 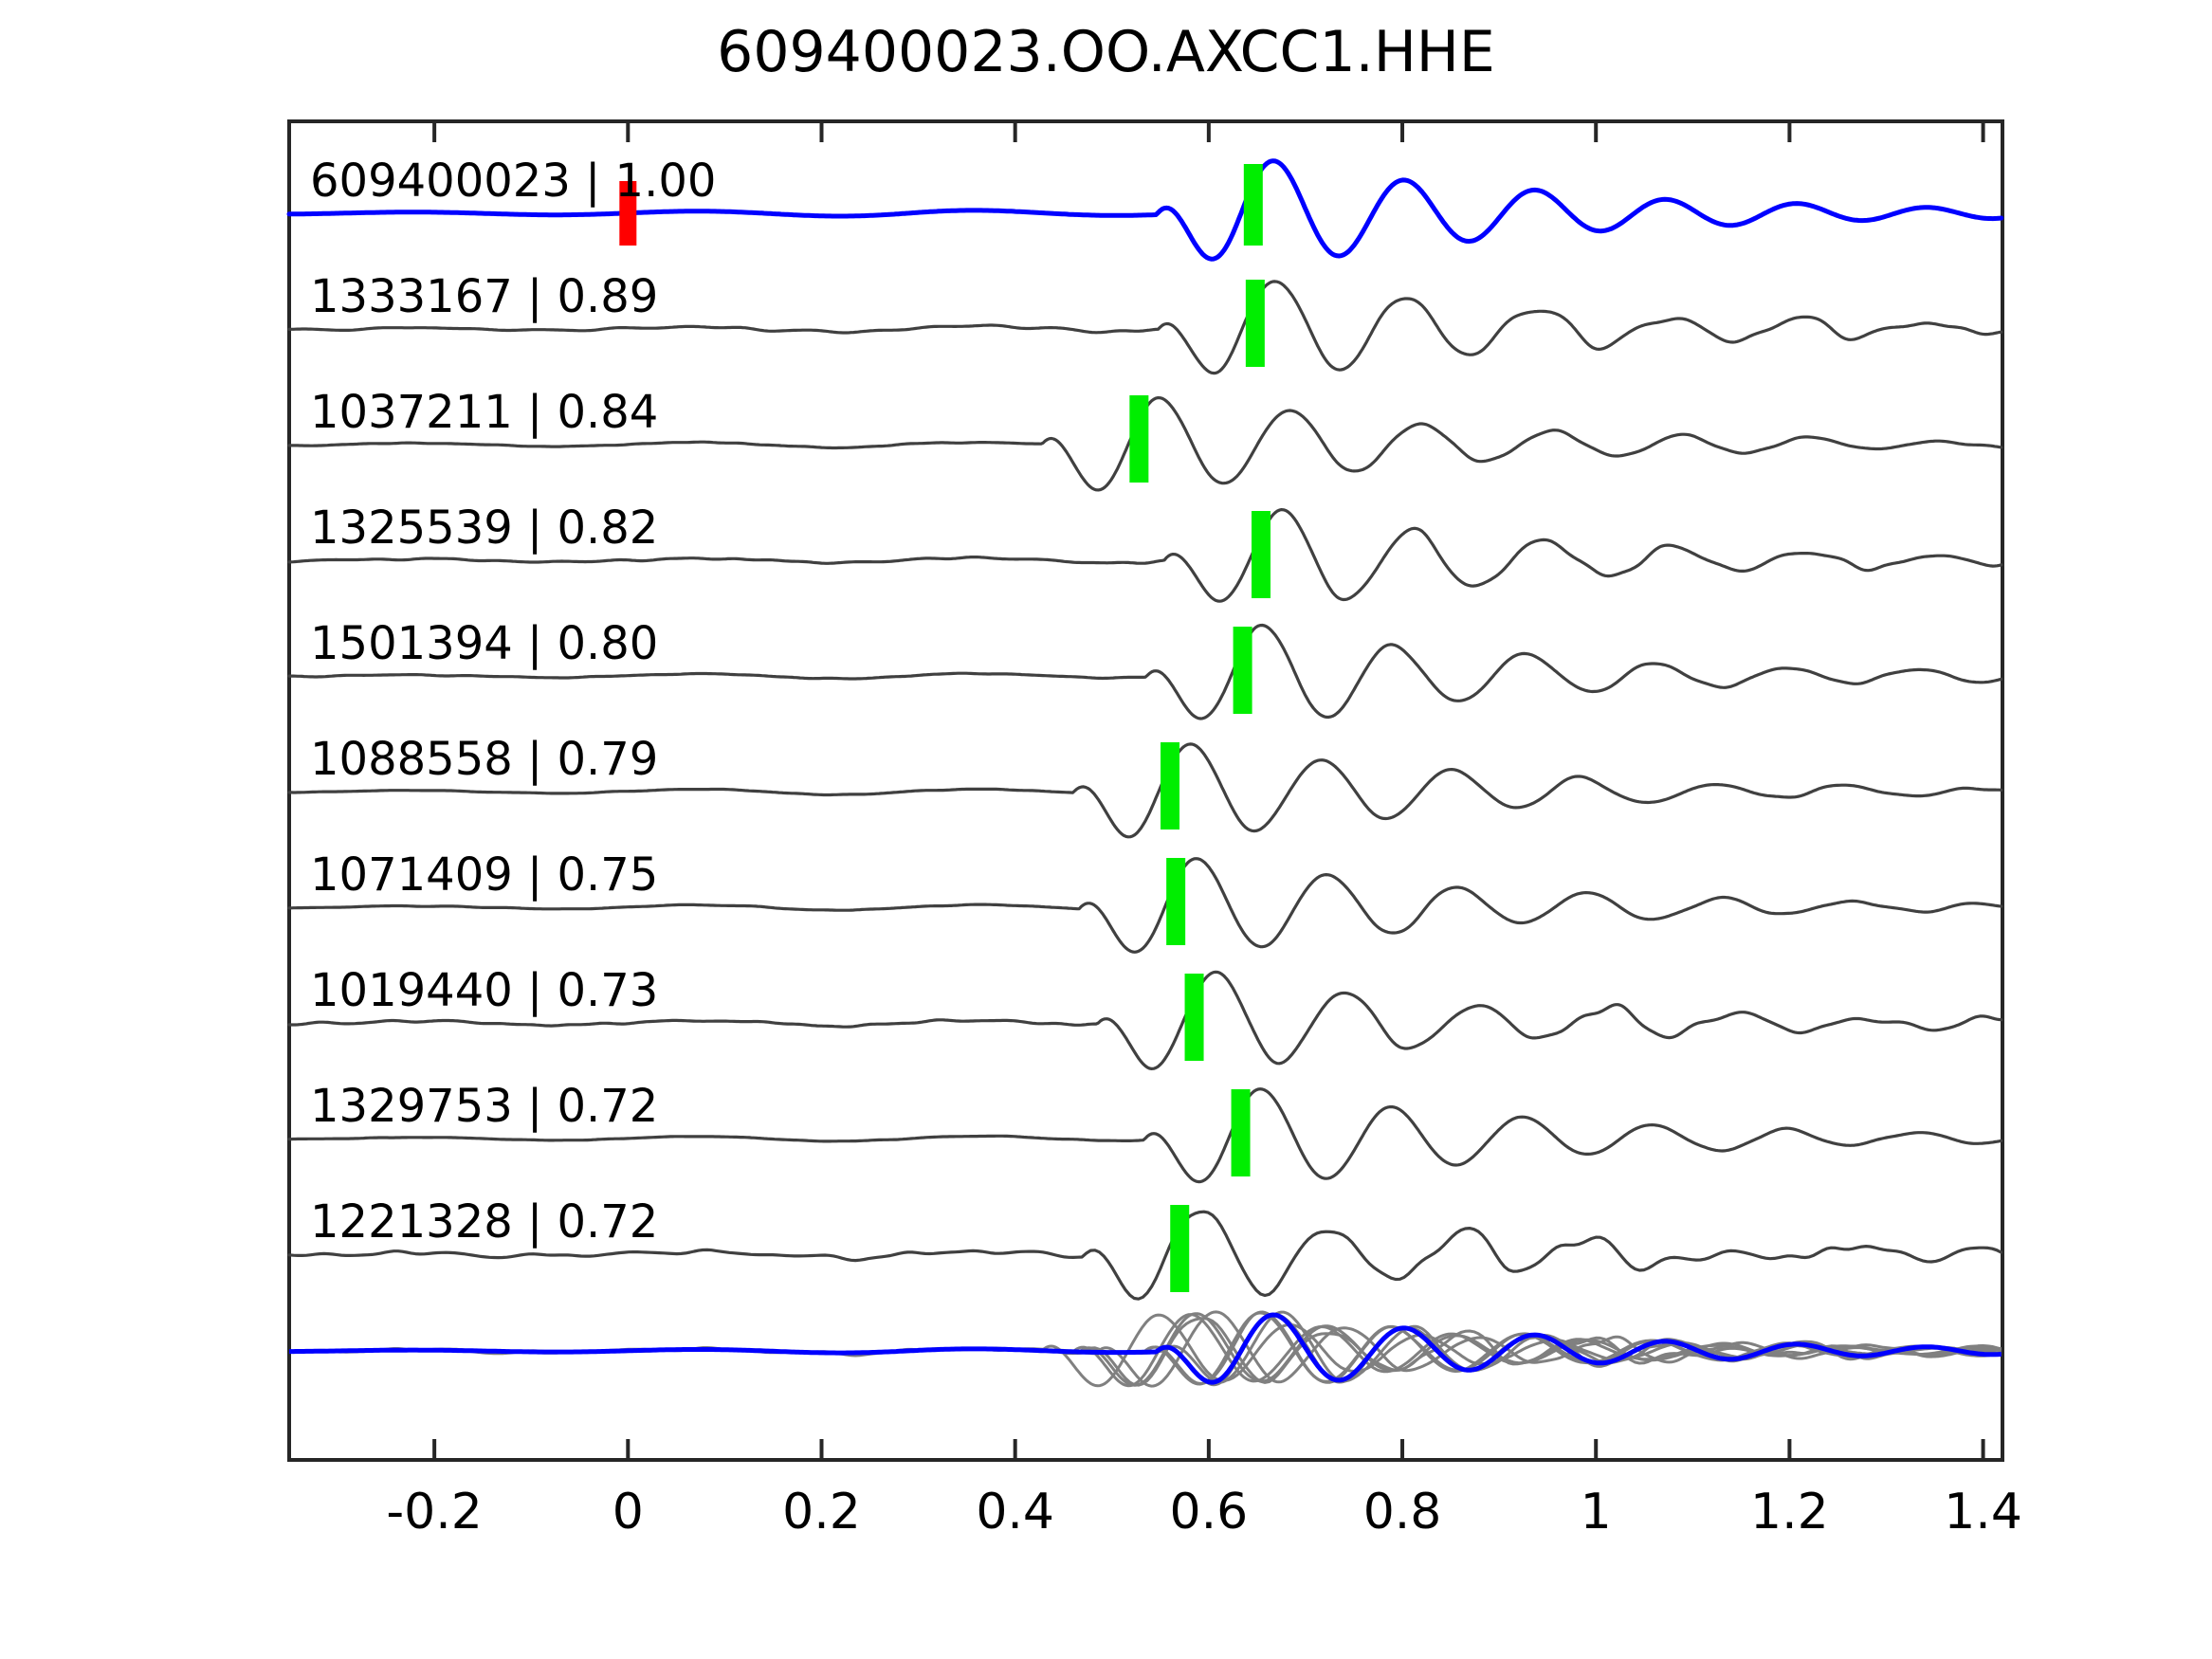 I want to click on stack-overlay-panel, so click(x=1145, y=1349).